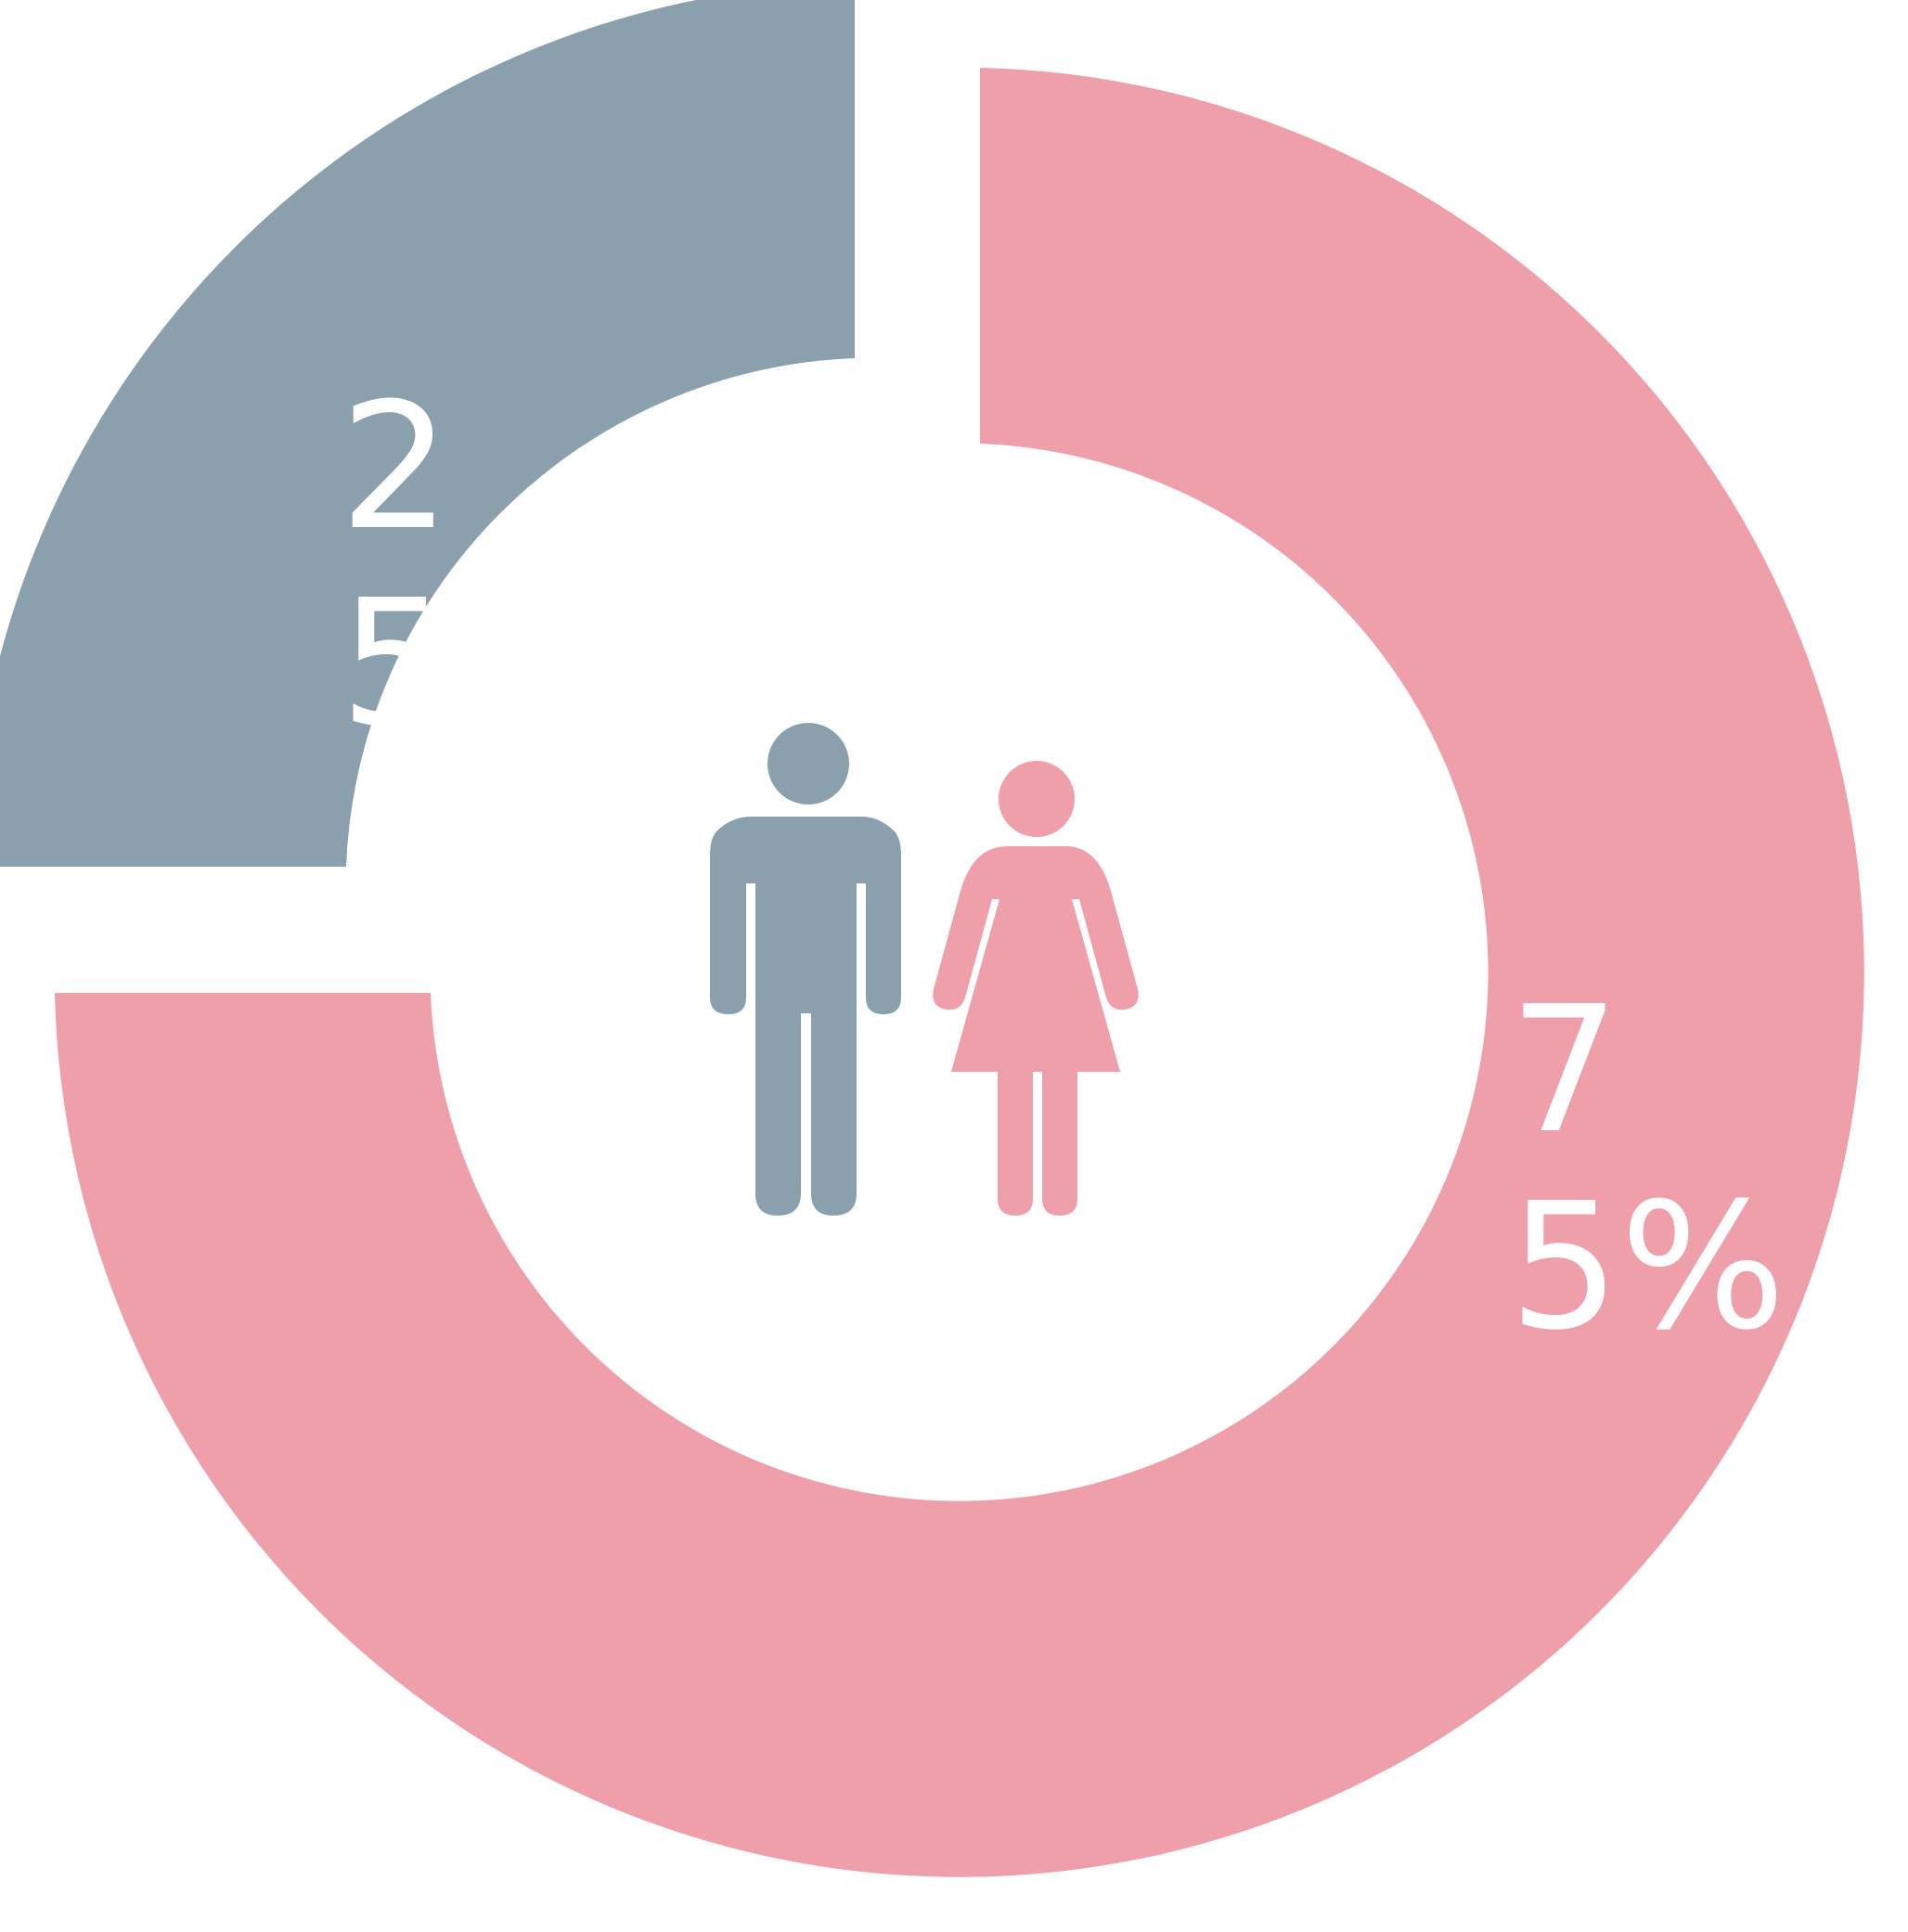 Image resolution: width=1908 pixels, height=1932 pixels. What do you see at coordinates (478, 566) in the screenshot?
I see `male-percentage-label: 25%` at bounding box center [478, 566].